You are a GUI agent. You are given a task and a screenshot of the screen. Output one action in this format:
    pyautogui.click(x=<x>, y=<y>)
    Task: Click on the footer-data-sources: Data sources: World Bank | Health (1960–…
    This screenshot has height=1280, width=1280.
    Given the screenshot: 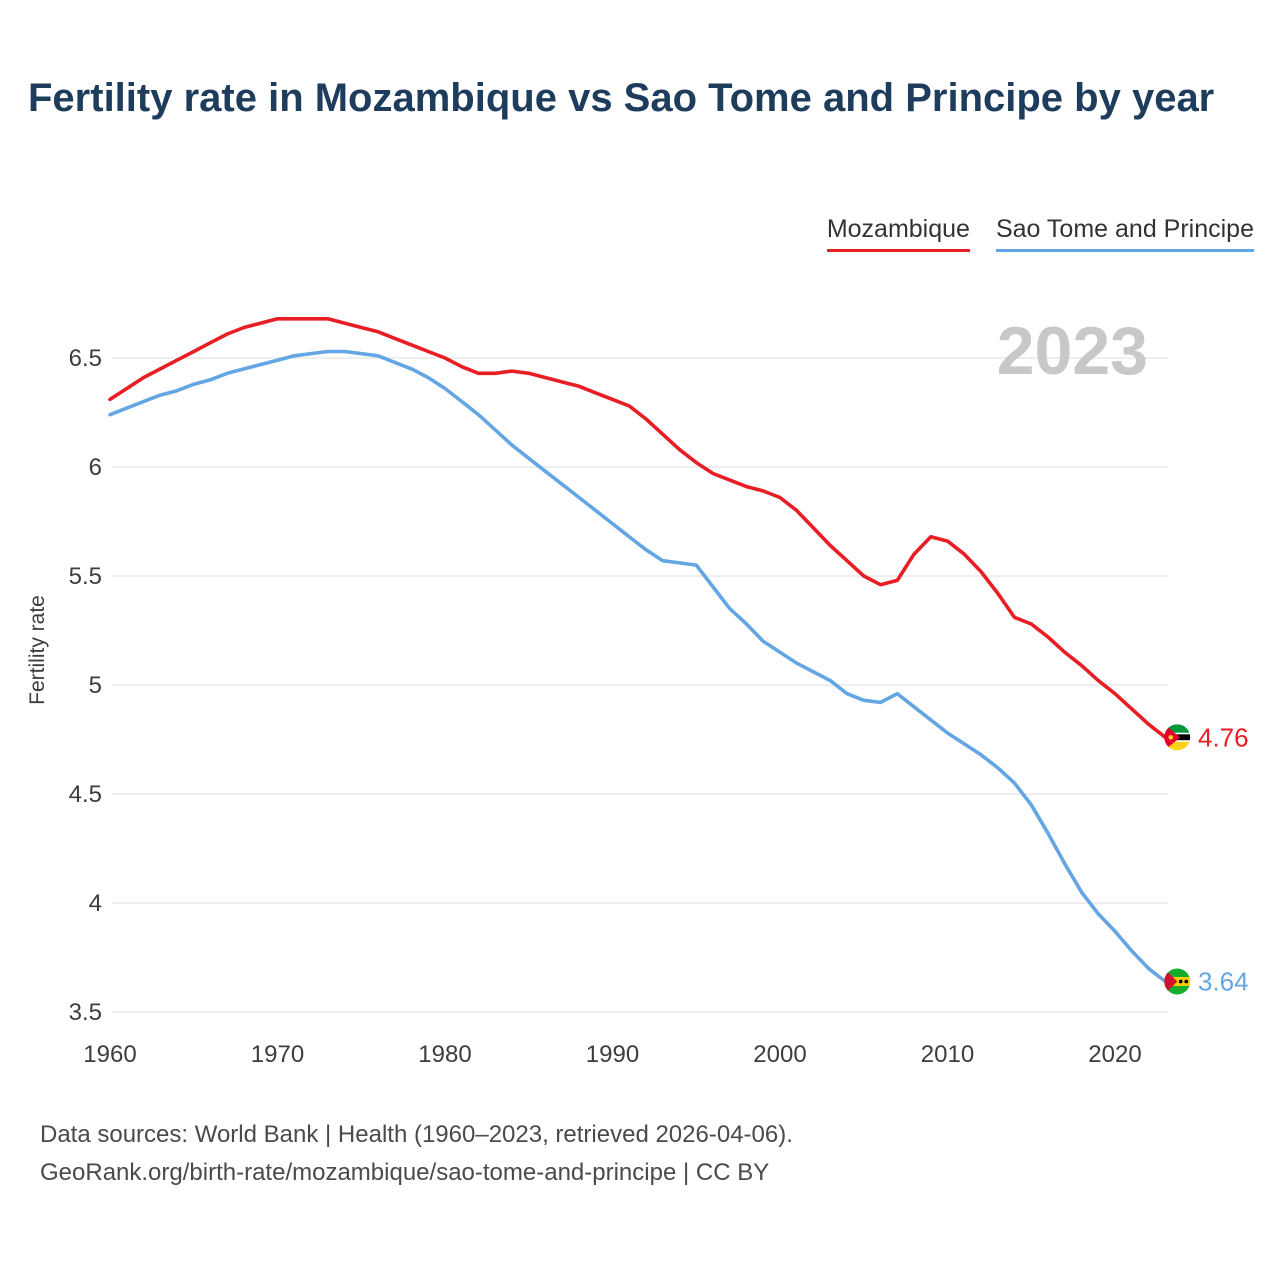 What is the action you would take?
    pyautogui.click(x=416, y=1134)
    